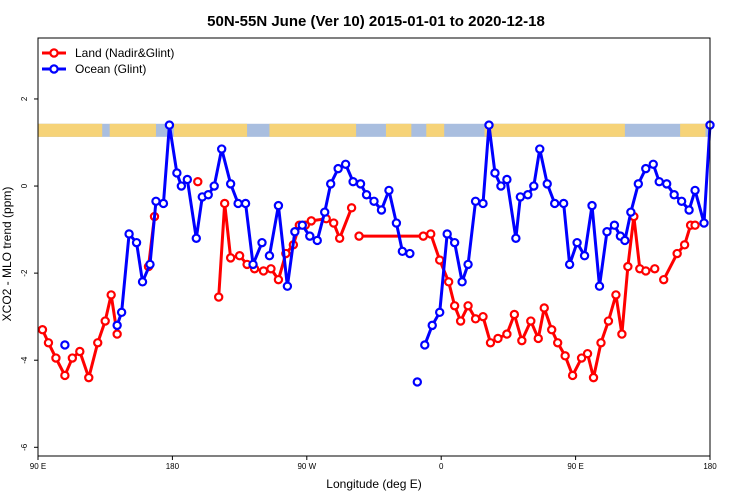  What do you see at coordinates (575, 466) in the screenshot?
I see `x-tick-label: 90 E` at bounding box center [575, 466].